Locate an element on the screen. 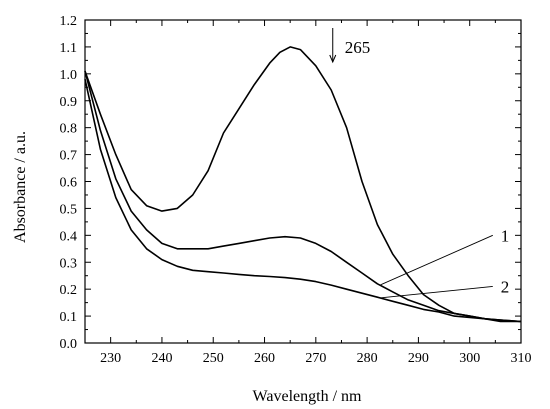  curve-label-2: 2 is located at coordinates (505, 286).